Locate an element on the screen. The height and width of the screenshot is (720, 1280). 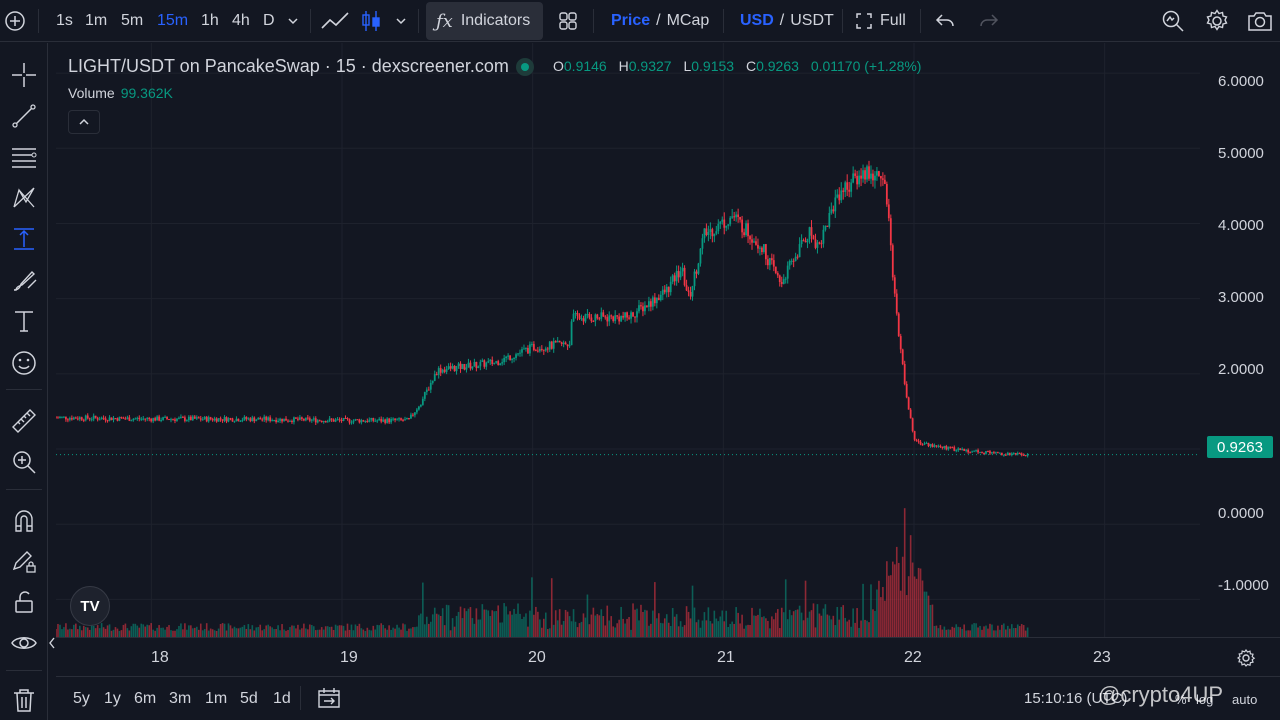
range-5y: 5y is located at coordinates (81, 698).